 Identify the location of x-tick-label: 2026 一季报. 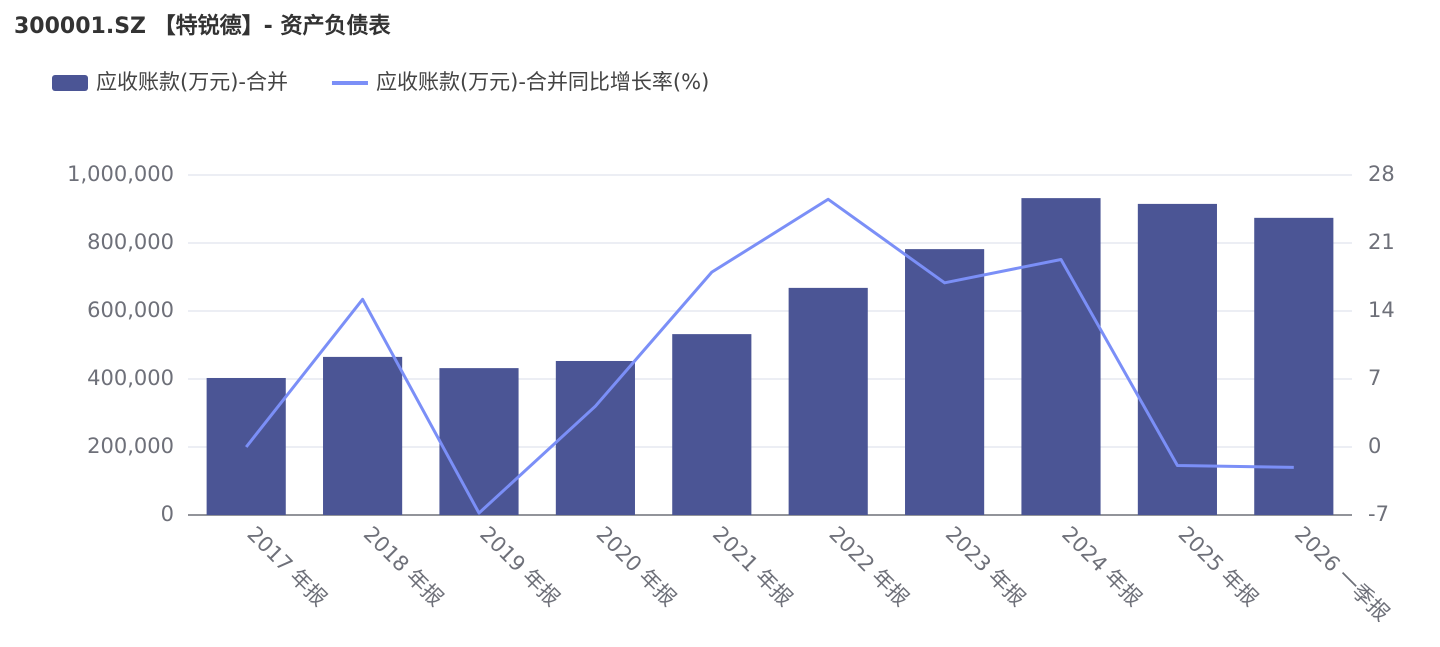
(1342, 574).